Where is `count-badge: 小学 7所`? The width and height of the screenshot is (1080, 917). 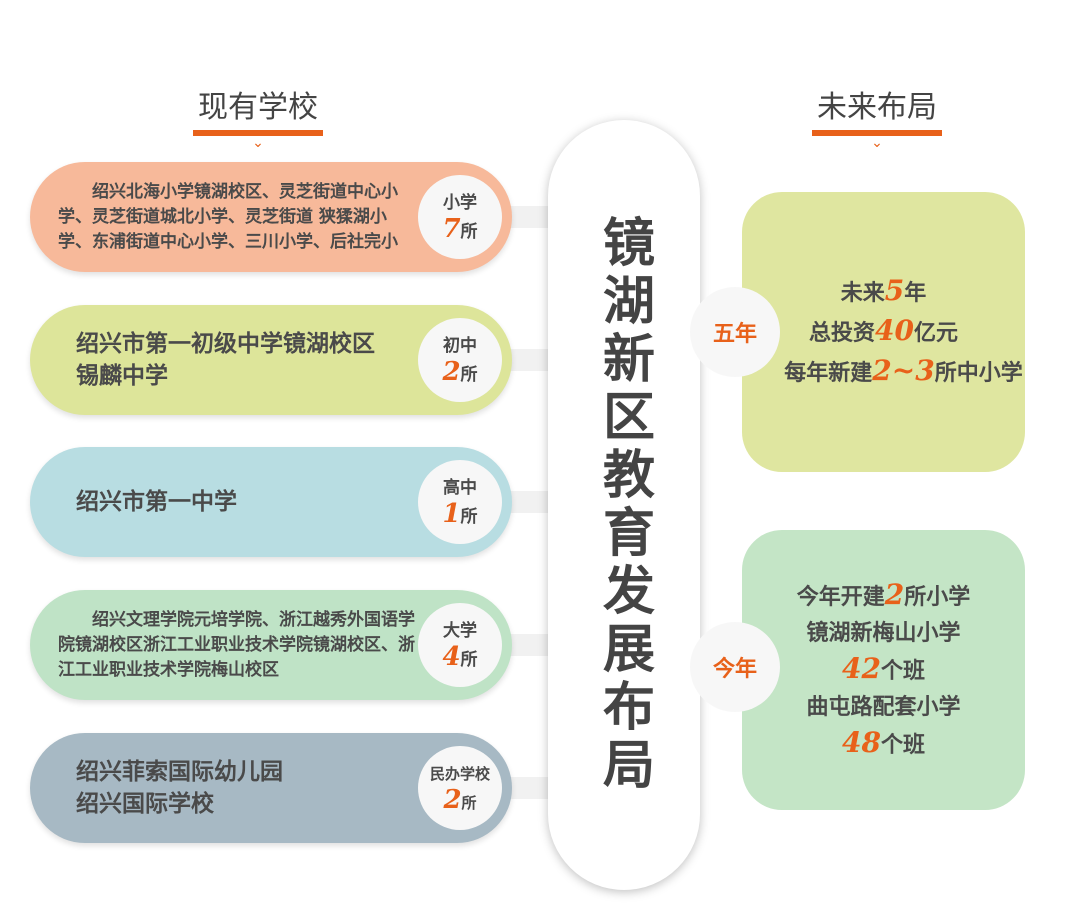 count-badge: 小学 7所 is located at coordinates (460, 217).